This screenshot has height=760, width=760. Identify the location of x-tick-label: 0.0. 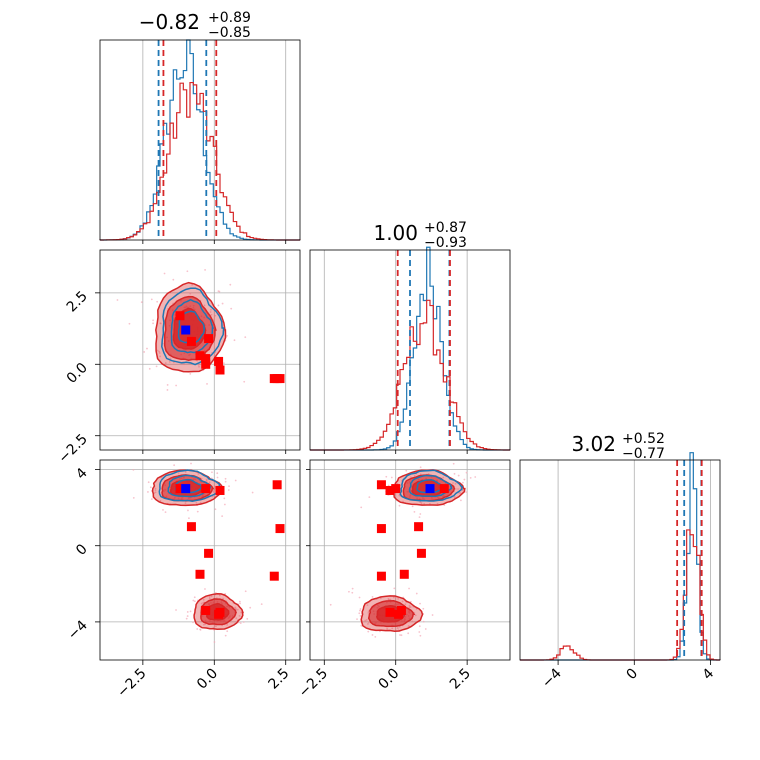
(388, 679).